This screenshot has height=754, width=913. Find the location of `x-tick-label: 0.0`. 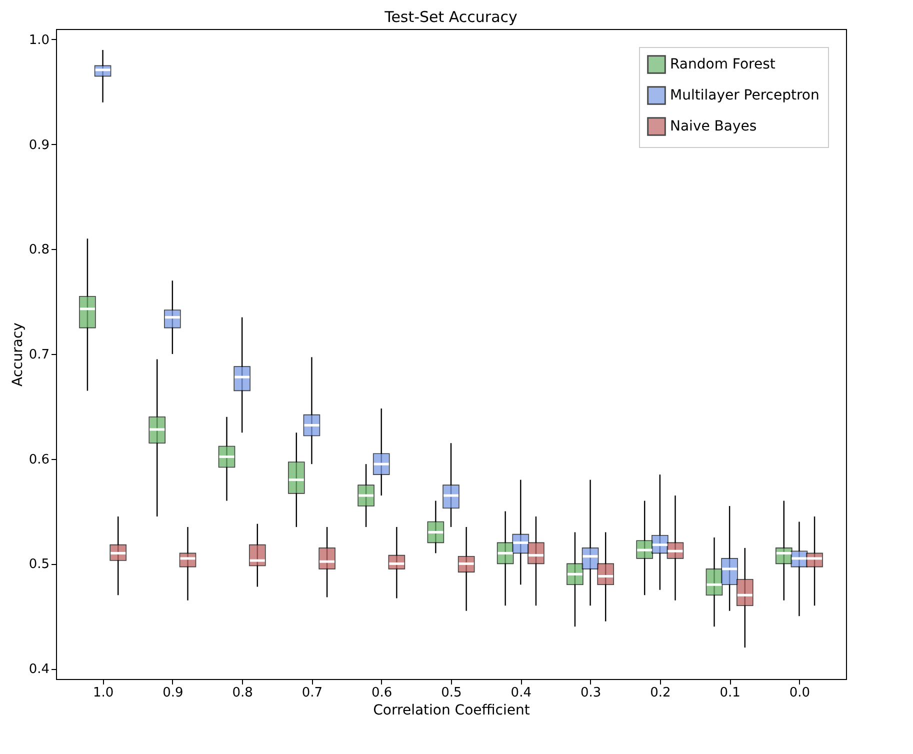

x-tick-label: 0.0 is located at coordinates (799, 693).